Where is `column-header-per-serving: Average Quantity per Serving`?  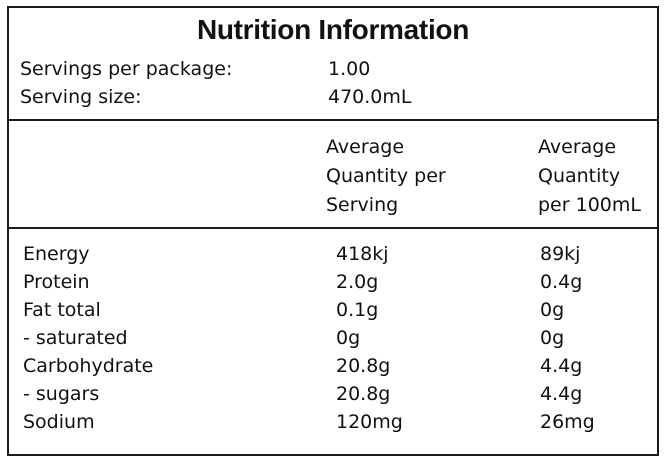
column-header-per-serving: Average Quantity per Serving is located at coordinates (386, 176).